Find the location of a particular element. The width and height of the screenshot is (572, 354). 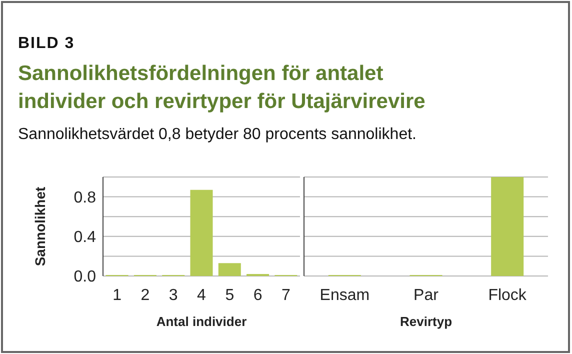

x-tick-label: 7 is located at coordinates (285, 295).